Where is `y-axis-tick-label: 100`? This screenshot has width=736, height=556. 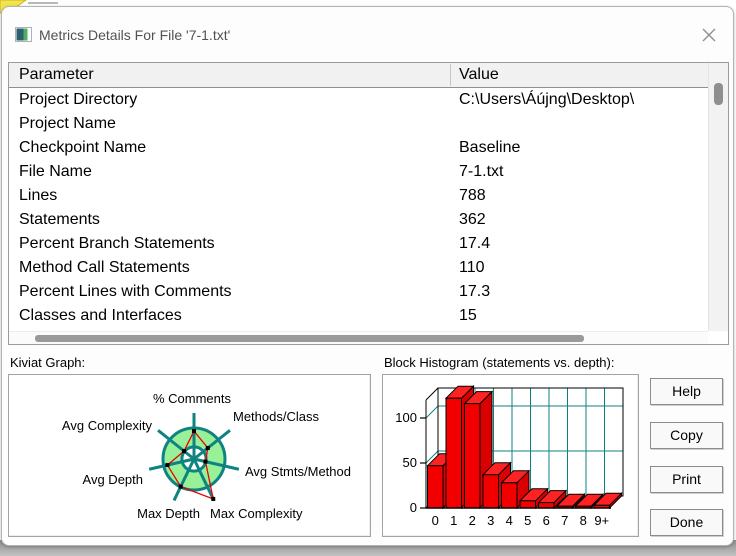
y-axis-tick-label: 100 is located at coordinates (406, 417).